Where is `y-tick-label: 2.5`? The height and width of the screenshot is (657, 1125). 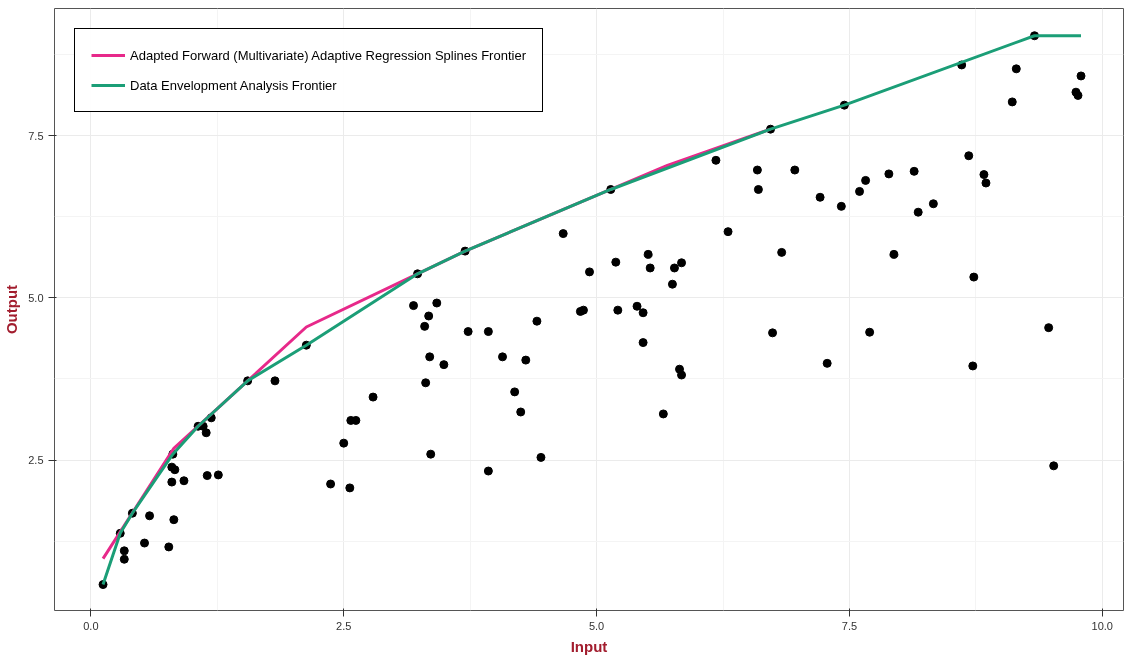
y-tick-label: 2.5 is located at coordinates (36, 460).